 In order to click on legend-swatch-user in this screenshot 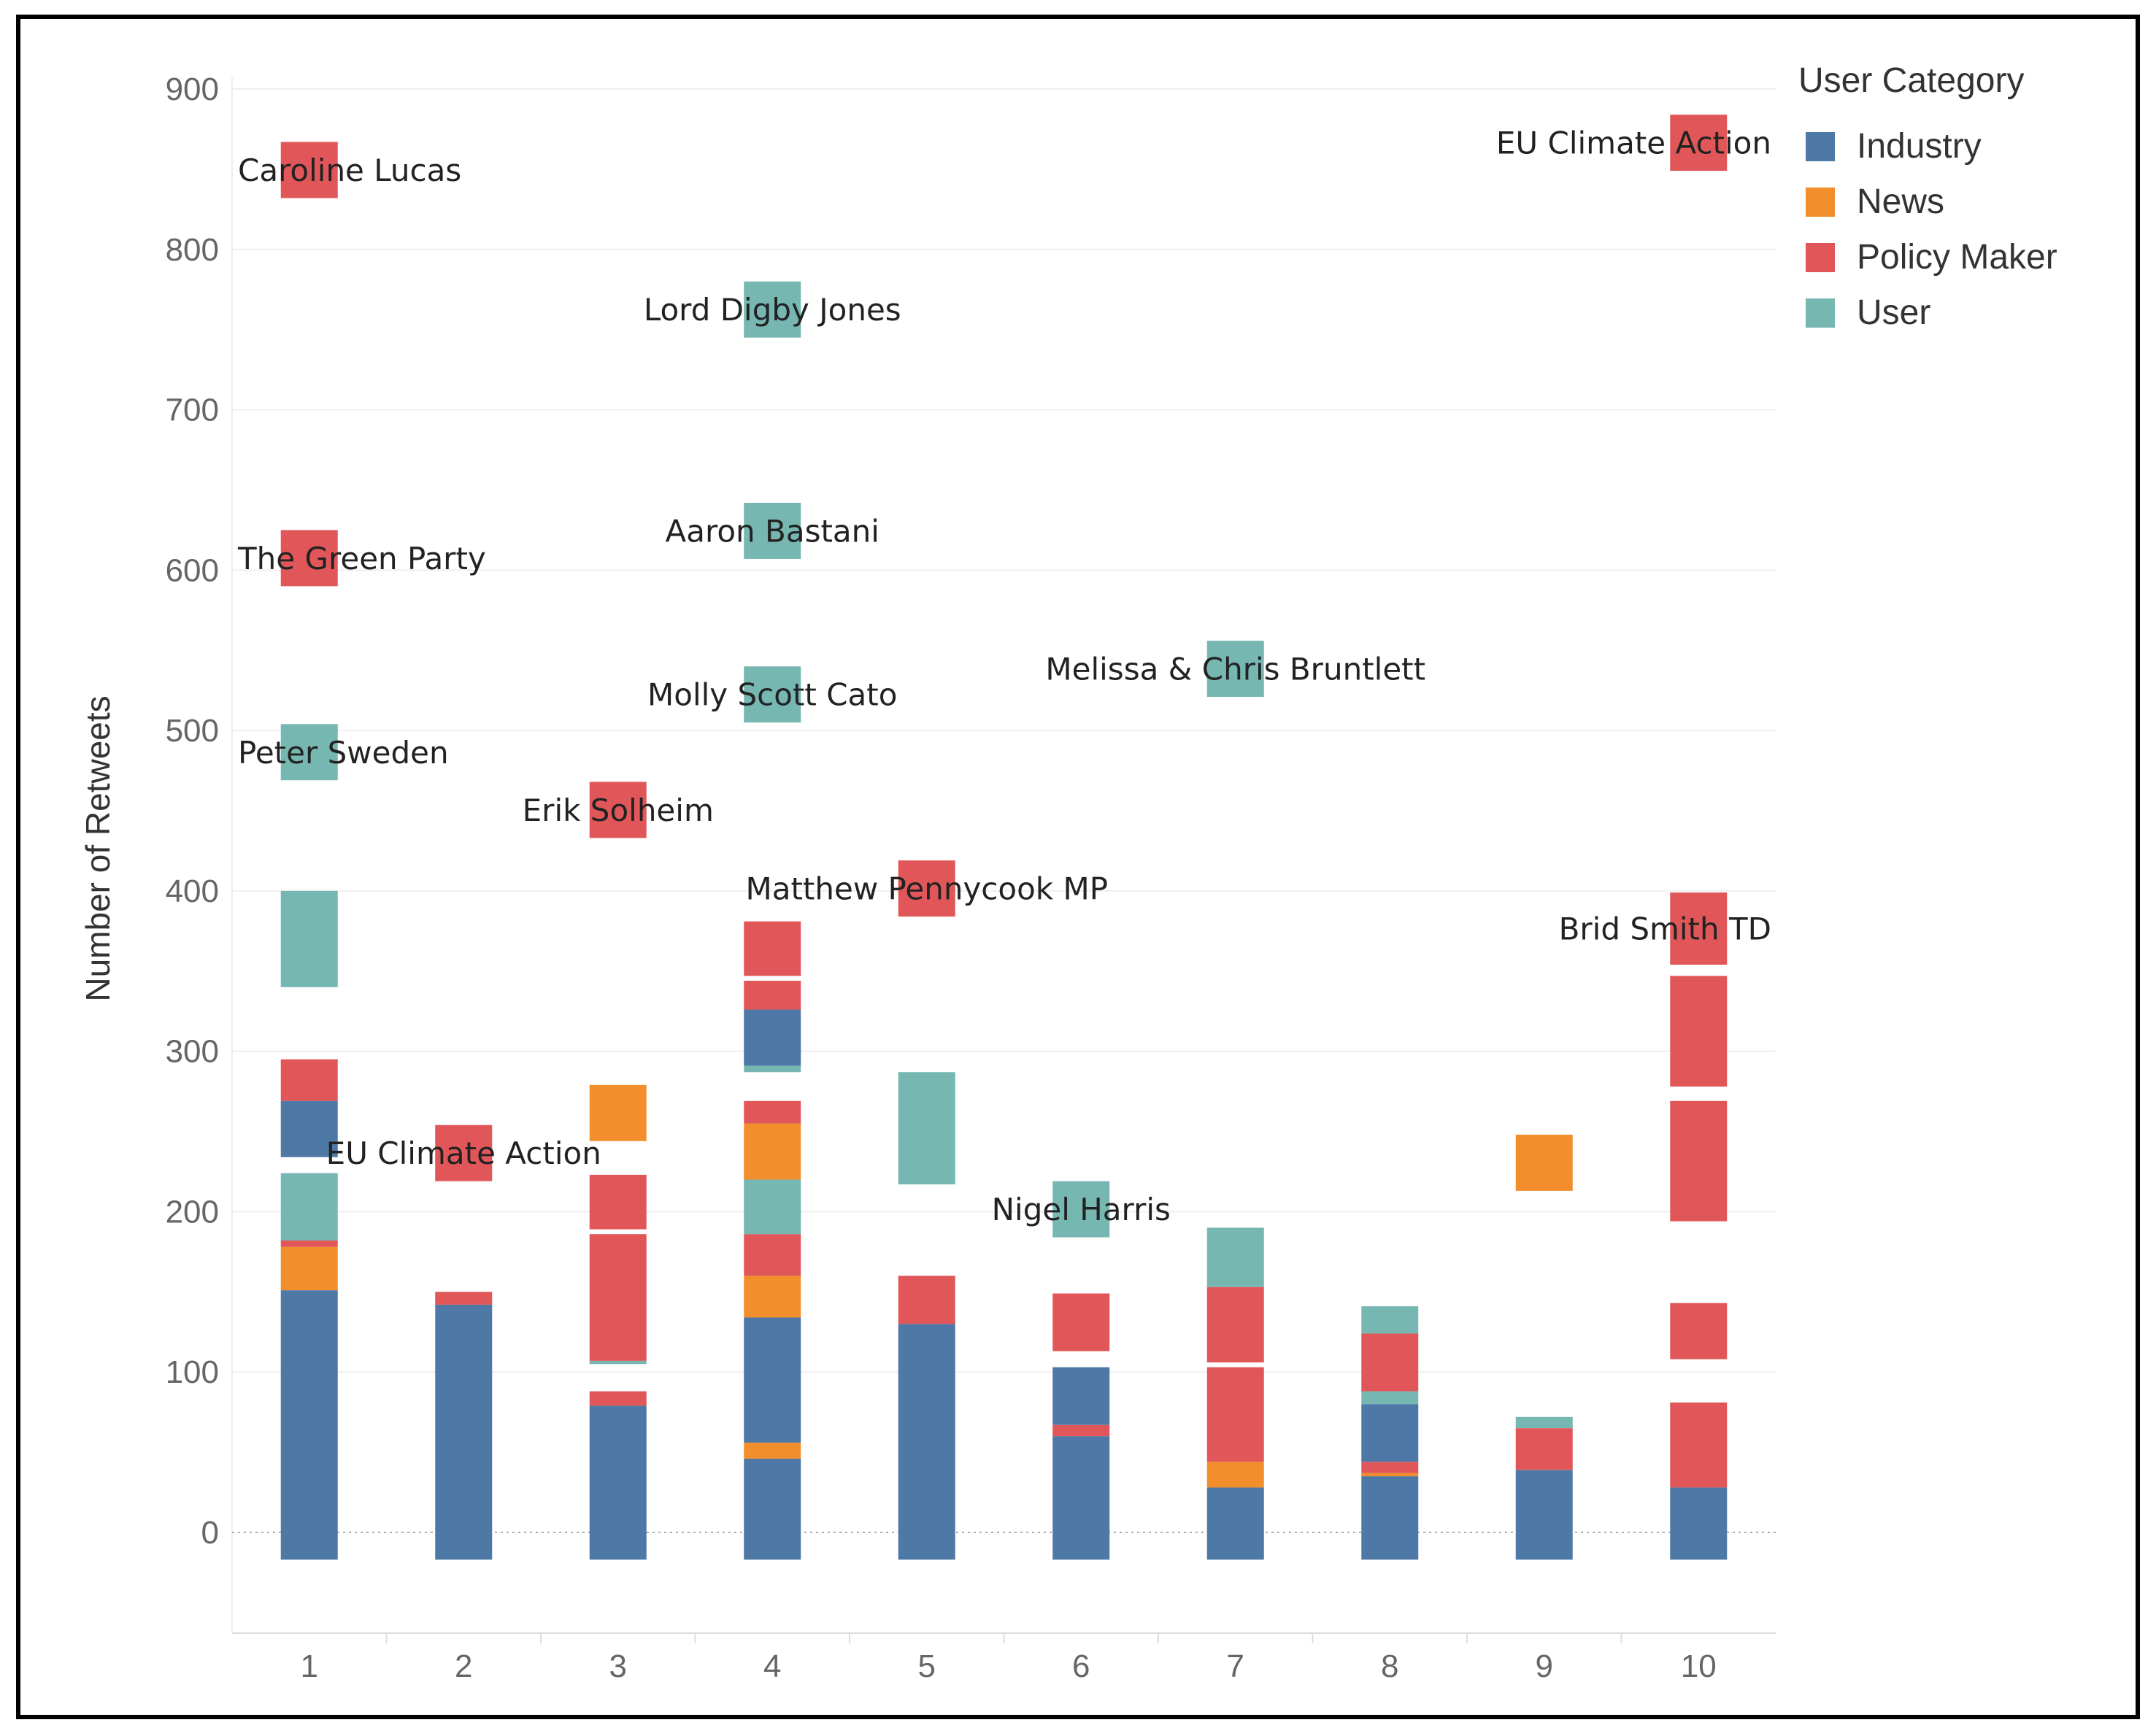, I will do `click(1820, 313)`.